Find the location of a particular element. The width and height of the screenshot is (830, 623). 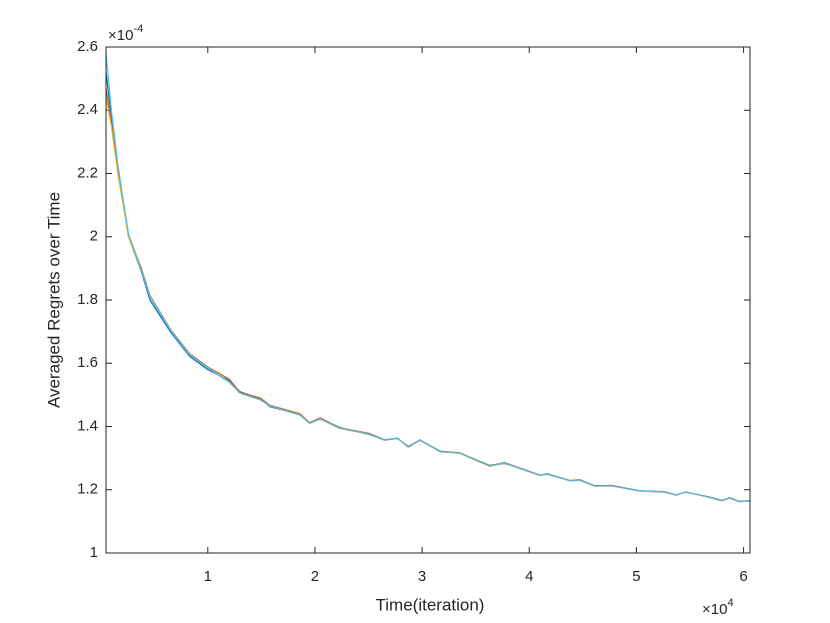

y-tick-label: 1 is located at coordinates (94, 552).